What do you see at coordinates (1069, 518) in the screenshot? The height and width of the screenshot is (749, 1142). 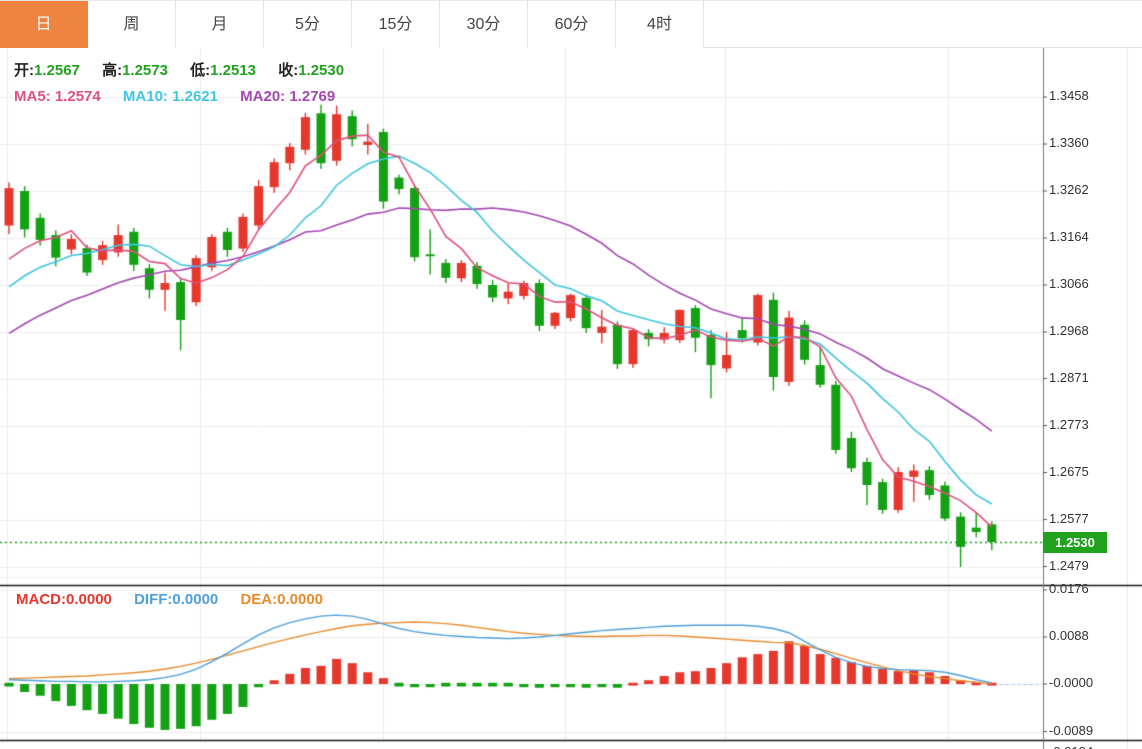 I see `y-axis-label: 1.2577` at bounding box center [1069, 518].